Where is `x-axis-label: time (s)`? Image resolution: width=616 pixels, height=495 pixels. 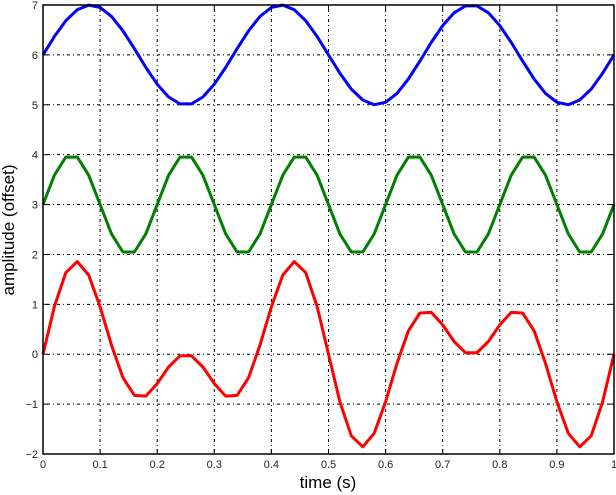
x-axis-label: time (s) is located at coordinates (328, 482).